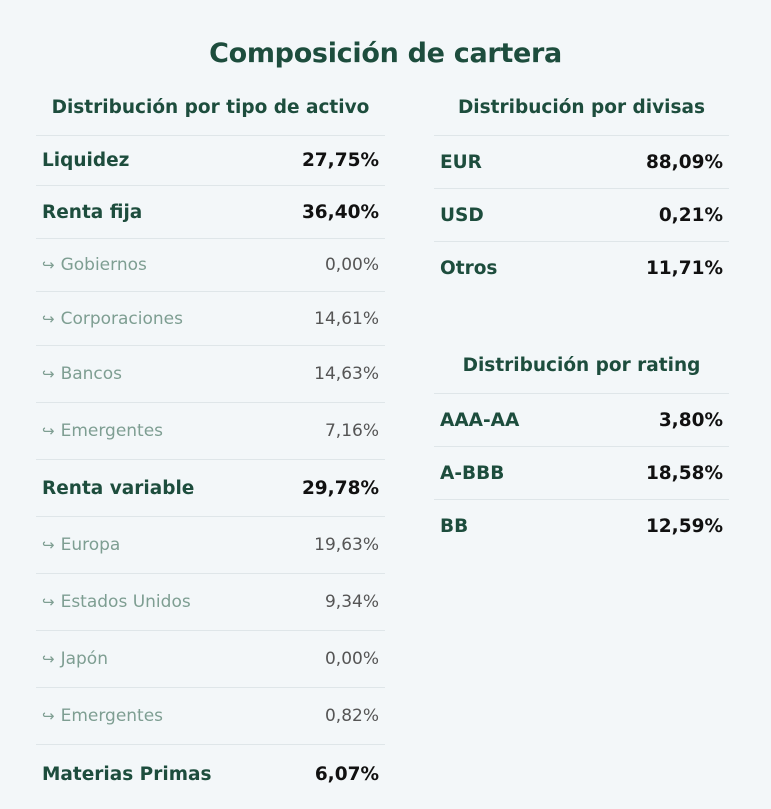  I want to click on row-value: 6,07%, so click(346, 774).